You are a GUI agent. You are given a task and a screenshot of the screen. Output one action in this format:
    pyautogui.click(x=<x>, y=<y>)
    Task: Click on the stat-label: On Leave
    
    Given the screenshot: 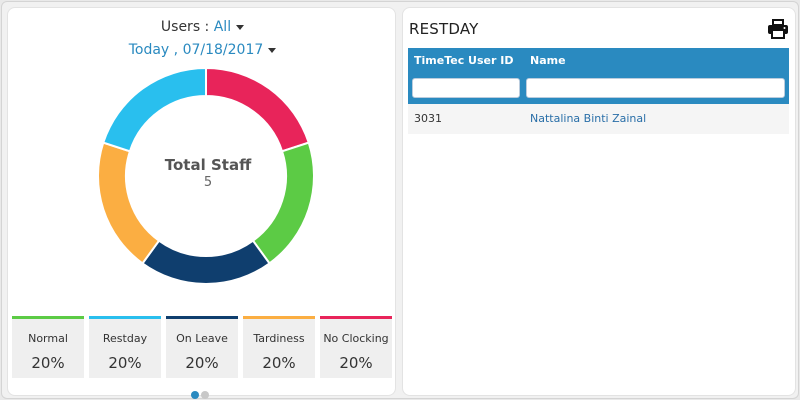 What is the action you would take?
    pyautogui.click(x=202, y=338)
    